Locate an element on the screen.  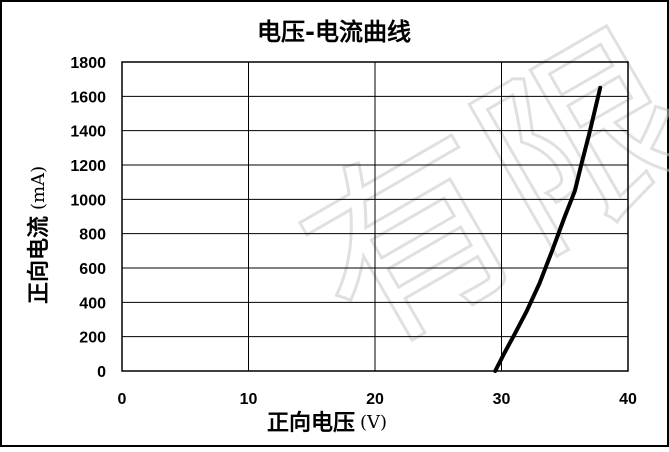
x-tick-label: 30 is located at coordinates (502, 399).